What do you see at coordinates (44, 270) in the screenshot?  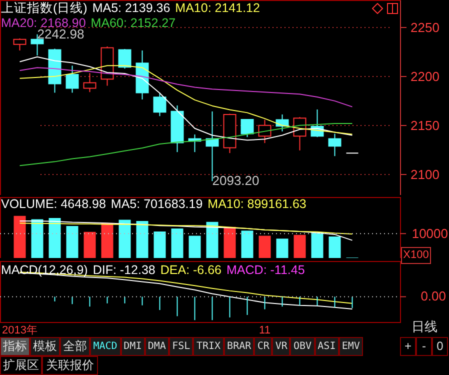 I see `chart-title: MACD(12,26,9)` at bounding box center [44, 270].